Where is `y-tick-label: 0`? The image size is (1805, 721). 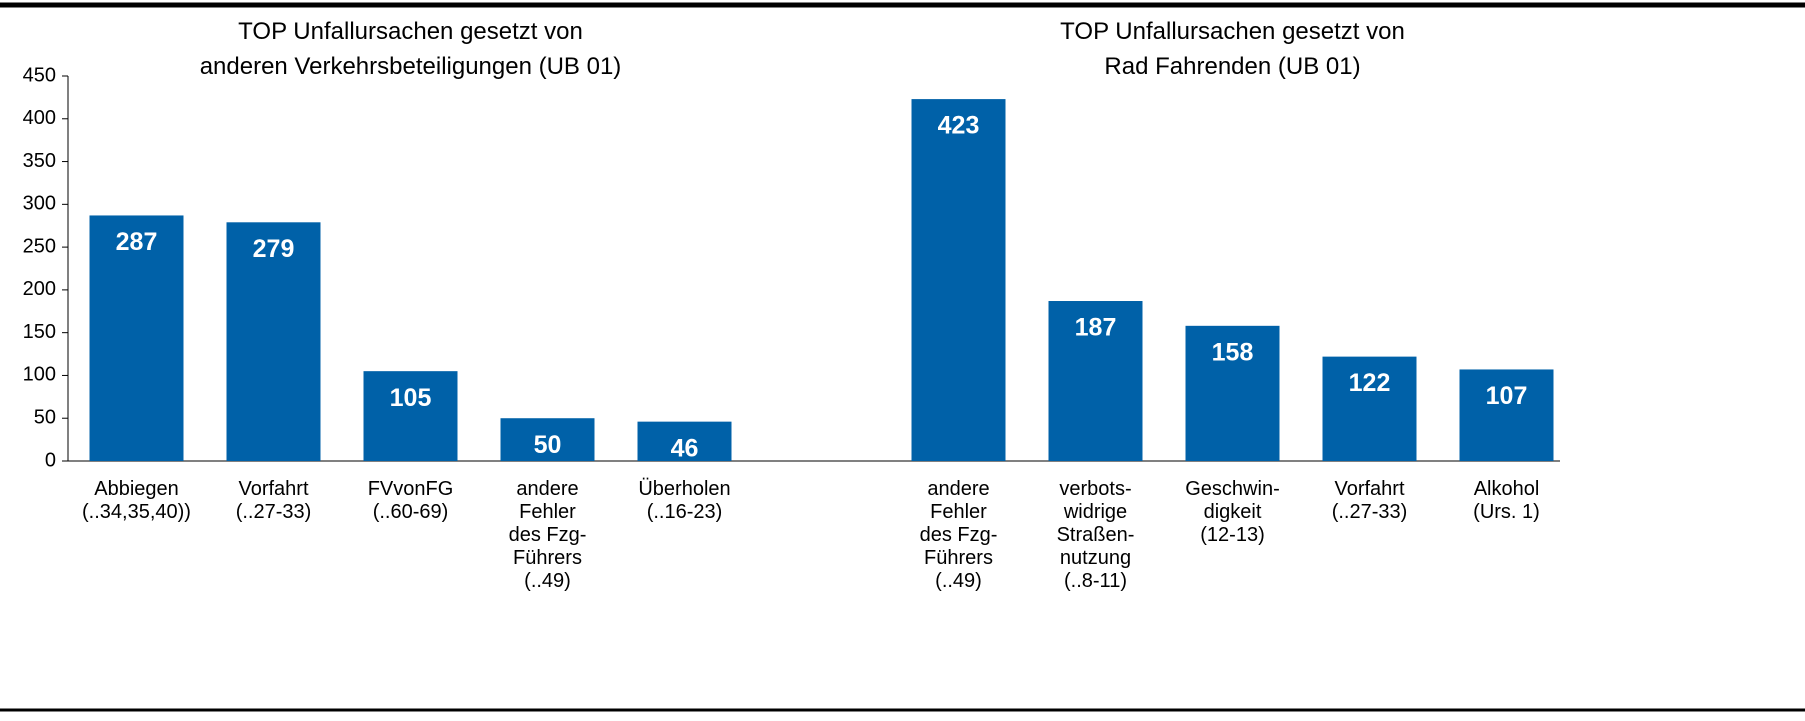
y-tick-label: 0 is located at coordinates (50, 460).